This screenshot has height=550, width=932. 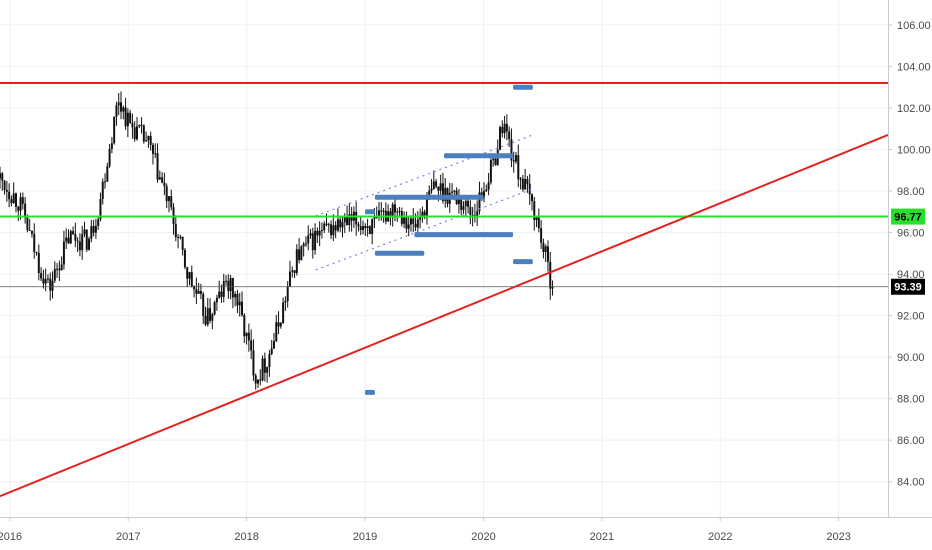 I want to click on price-badge-label: 93.39, so click(x=908, y=288).